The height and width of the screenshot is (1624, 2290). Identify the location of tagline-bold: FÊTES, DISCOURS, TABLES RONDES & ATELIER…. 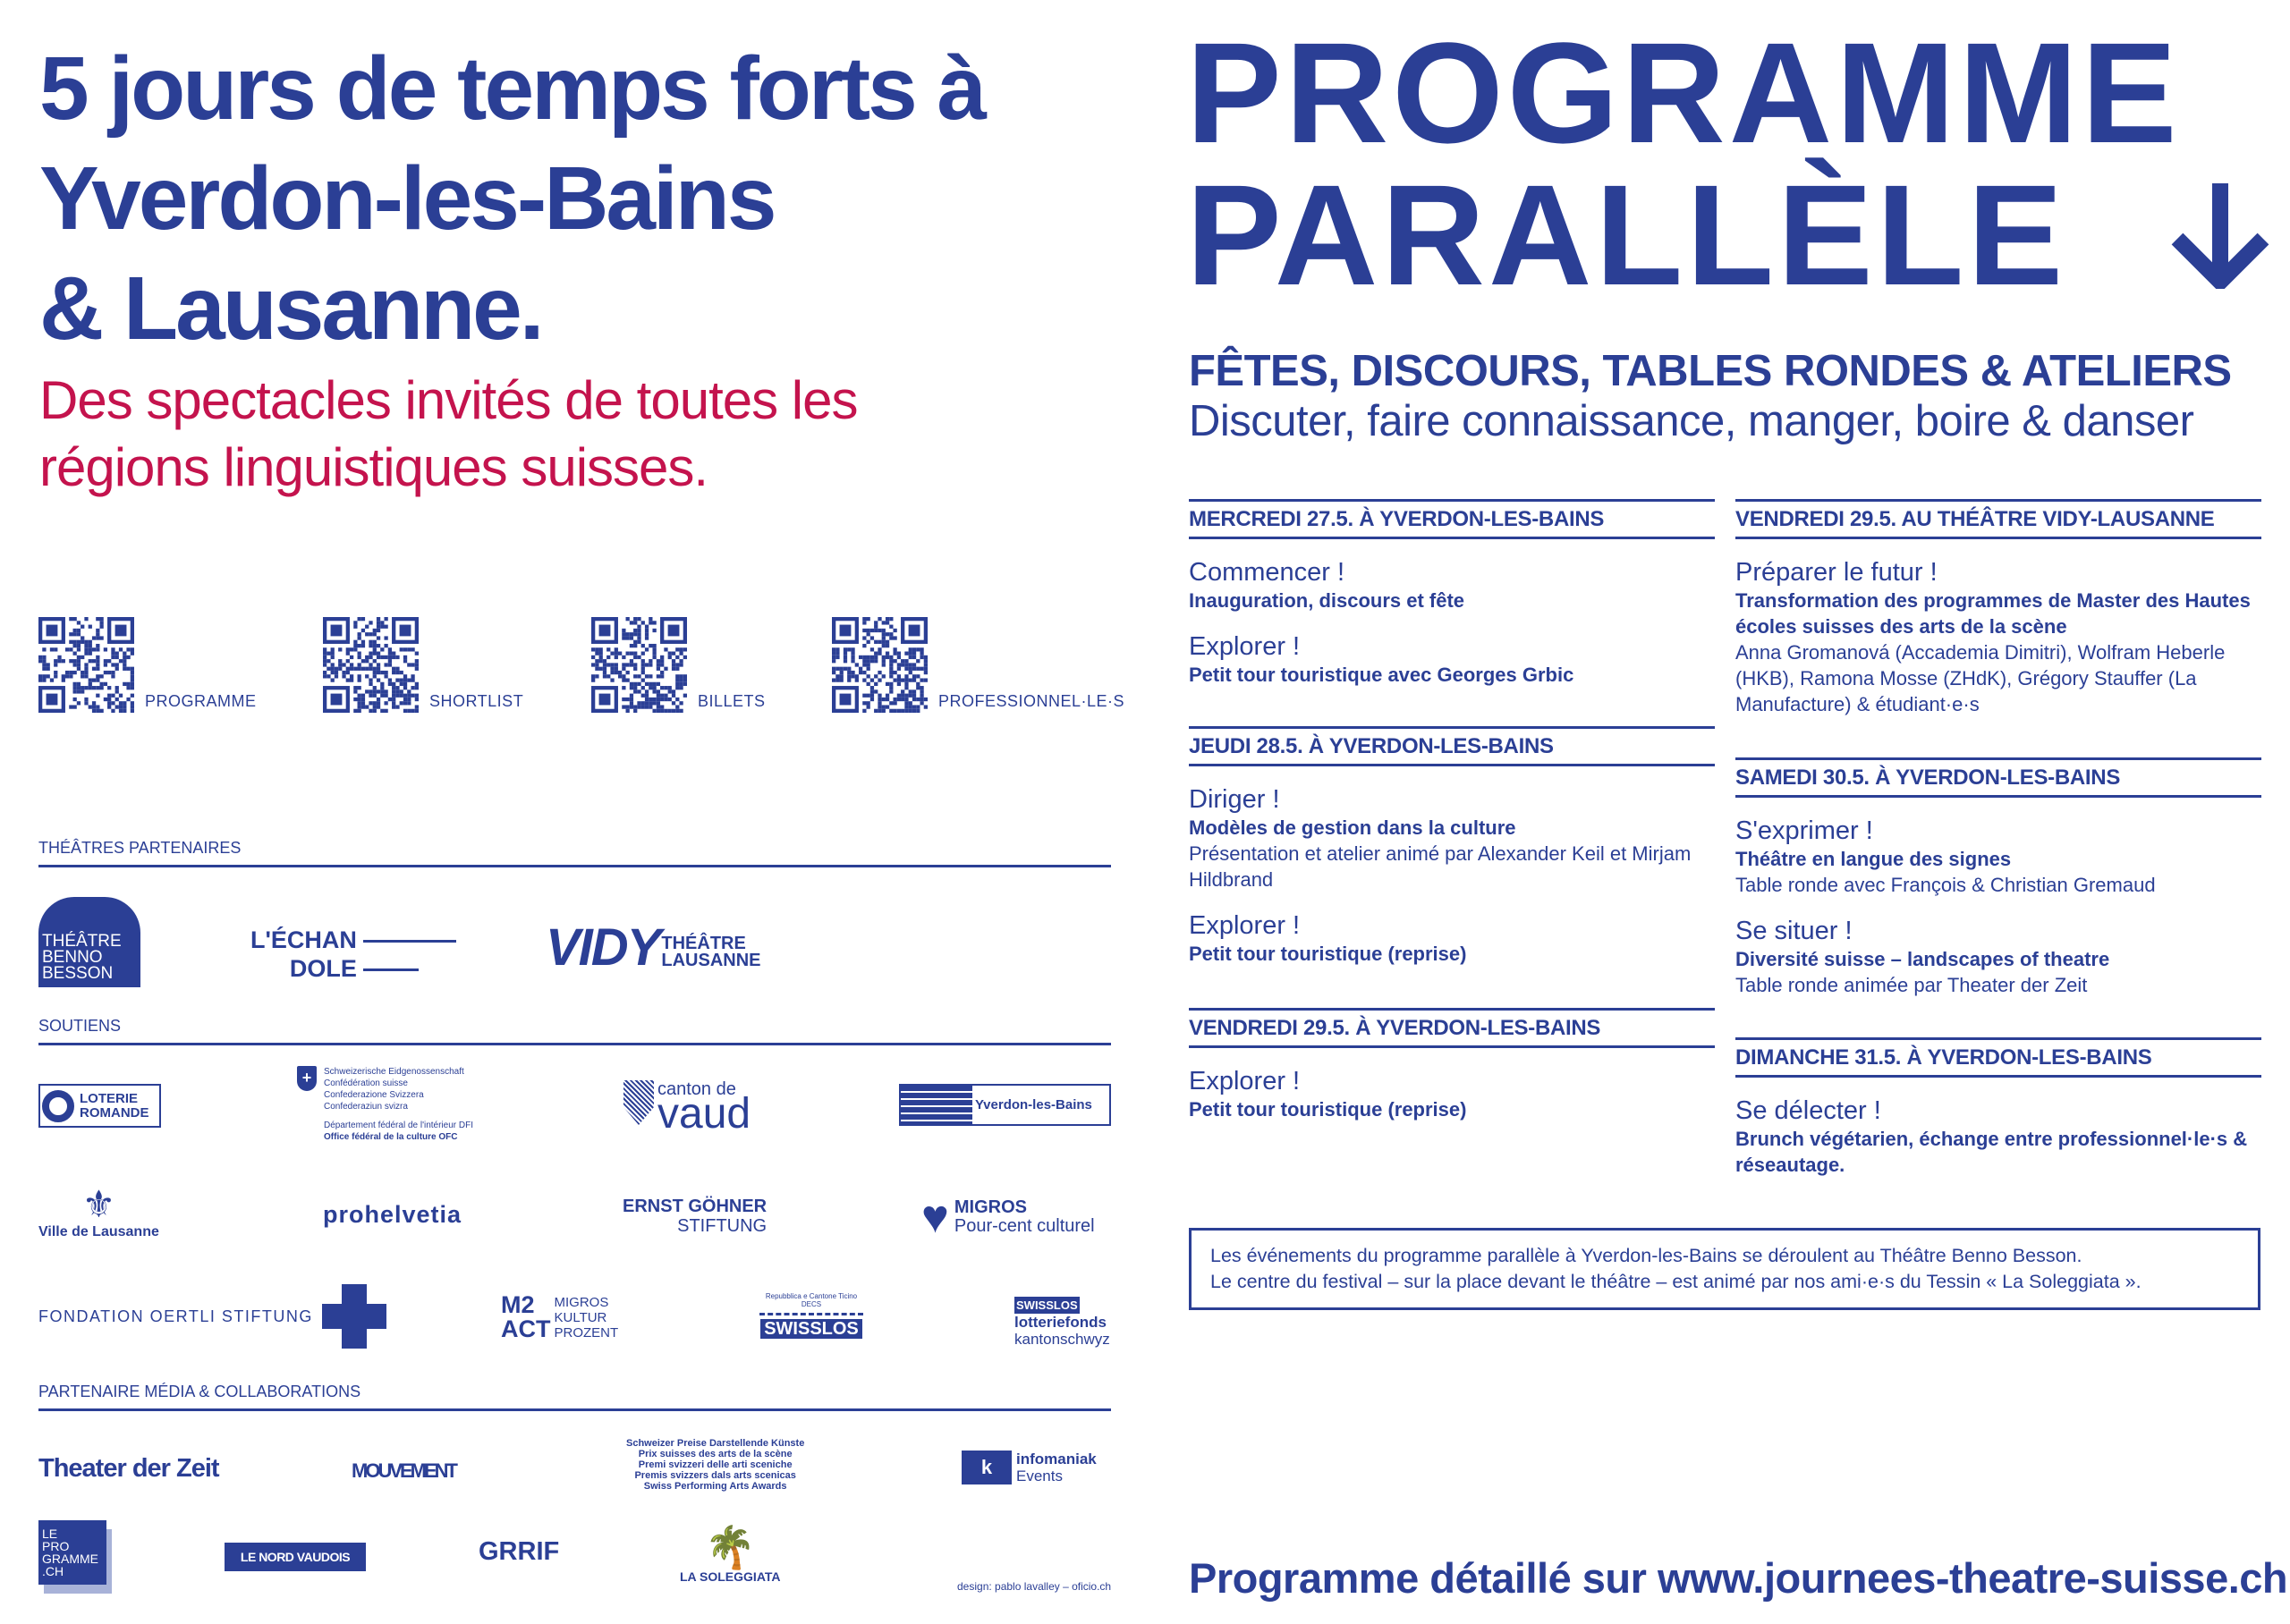
(1710, 371).